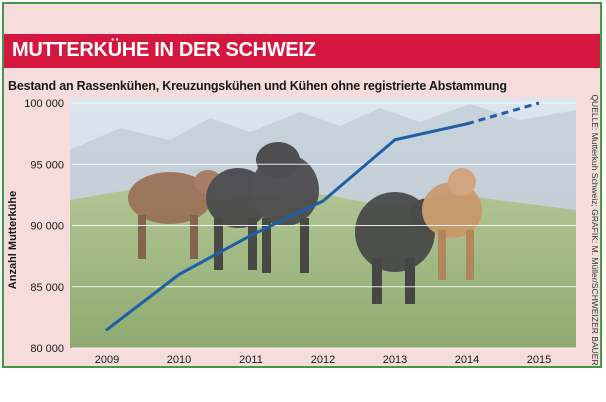 This screenshot has width=606, height=402. What do you see at coordinates (539, 360) in the screenshot?
I see `x-tick-label: 2015` at bounding box center [539, 360].